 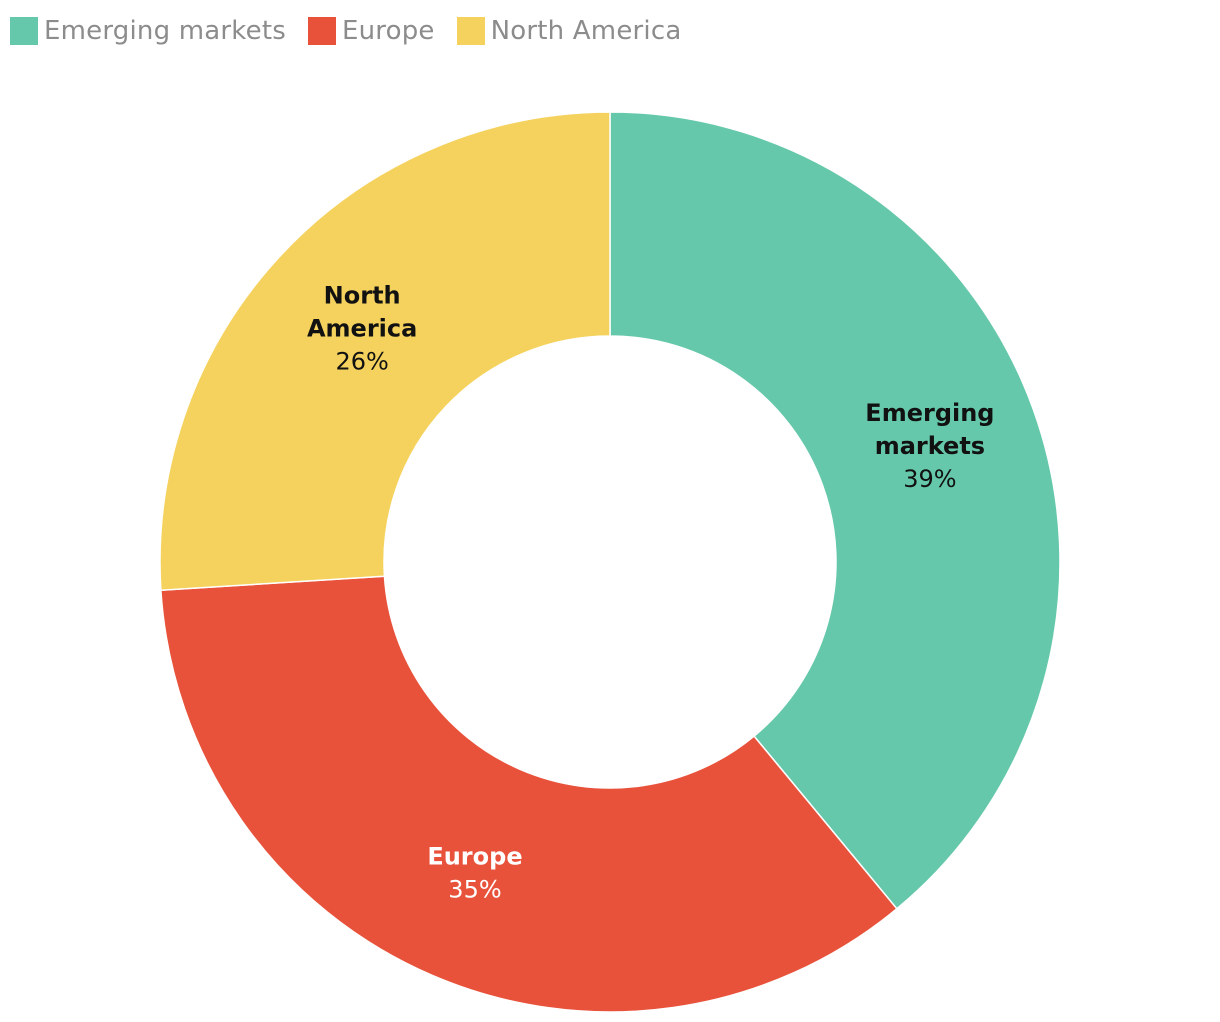 I want to click on legend-label-emerging-markets: Emerging markets, so click(x=165, y=31).